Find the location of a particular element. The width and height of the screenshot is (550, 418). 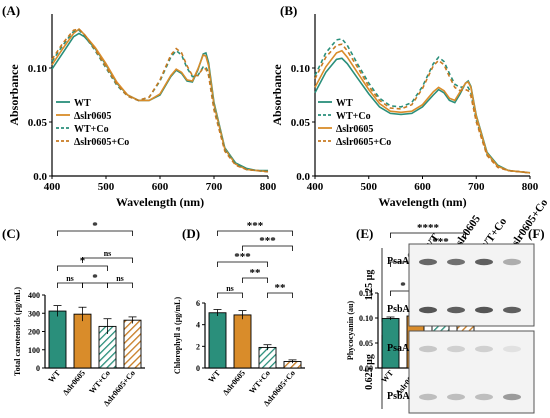

y-axis-title: Phycocyanin (au) is located at coordinates (350, 331).